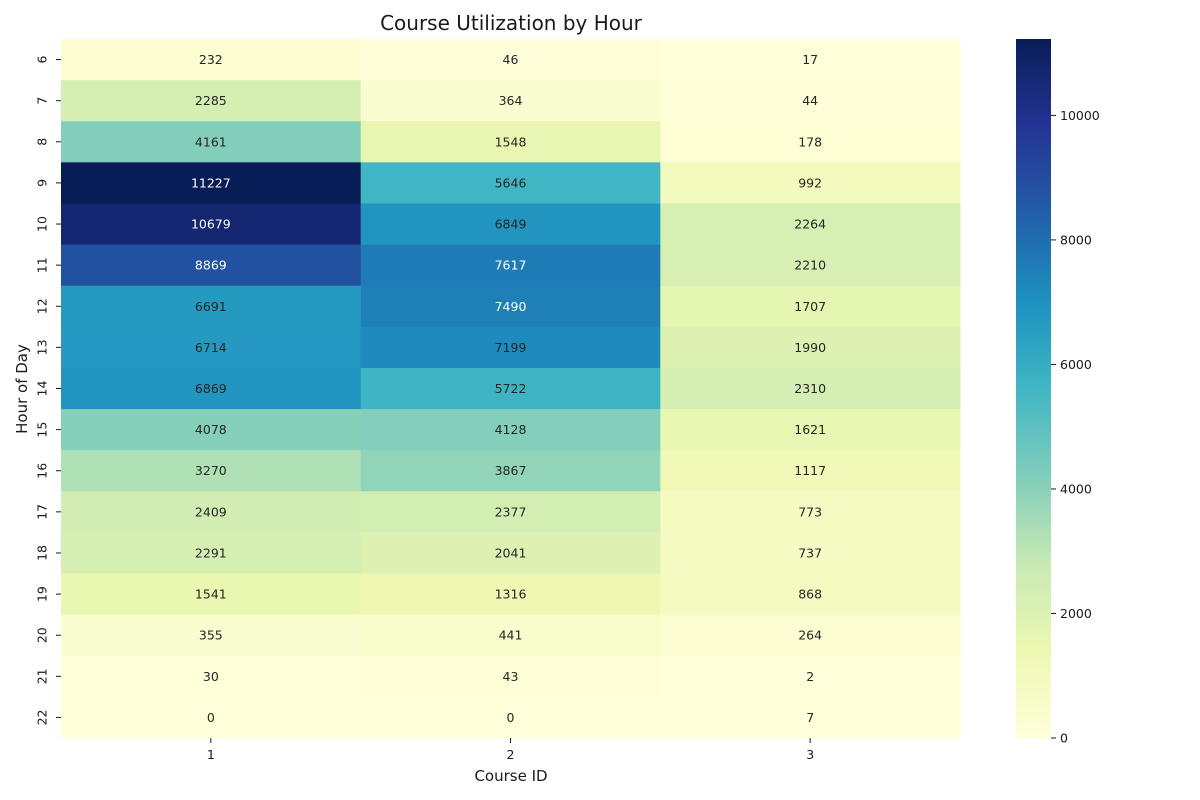 This screenshot has height=800, width=1200. Describe the element at coordinates (42, 512) in the screenshot. I see `y-tick-label: 17` at that location.